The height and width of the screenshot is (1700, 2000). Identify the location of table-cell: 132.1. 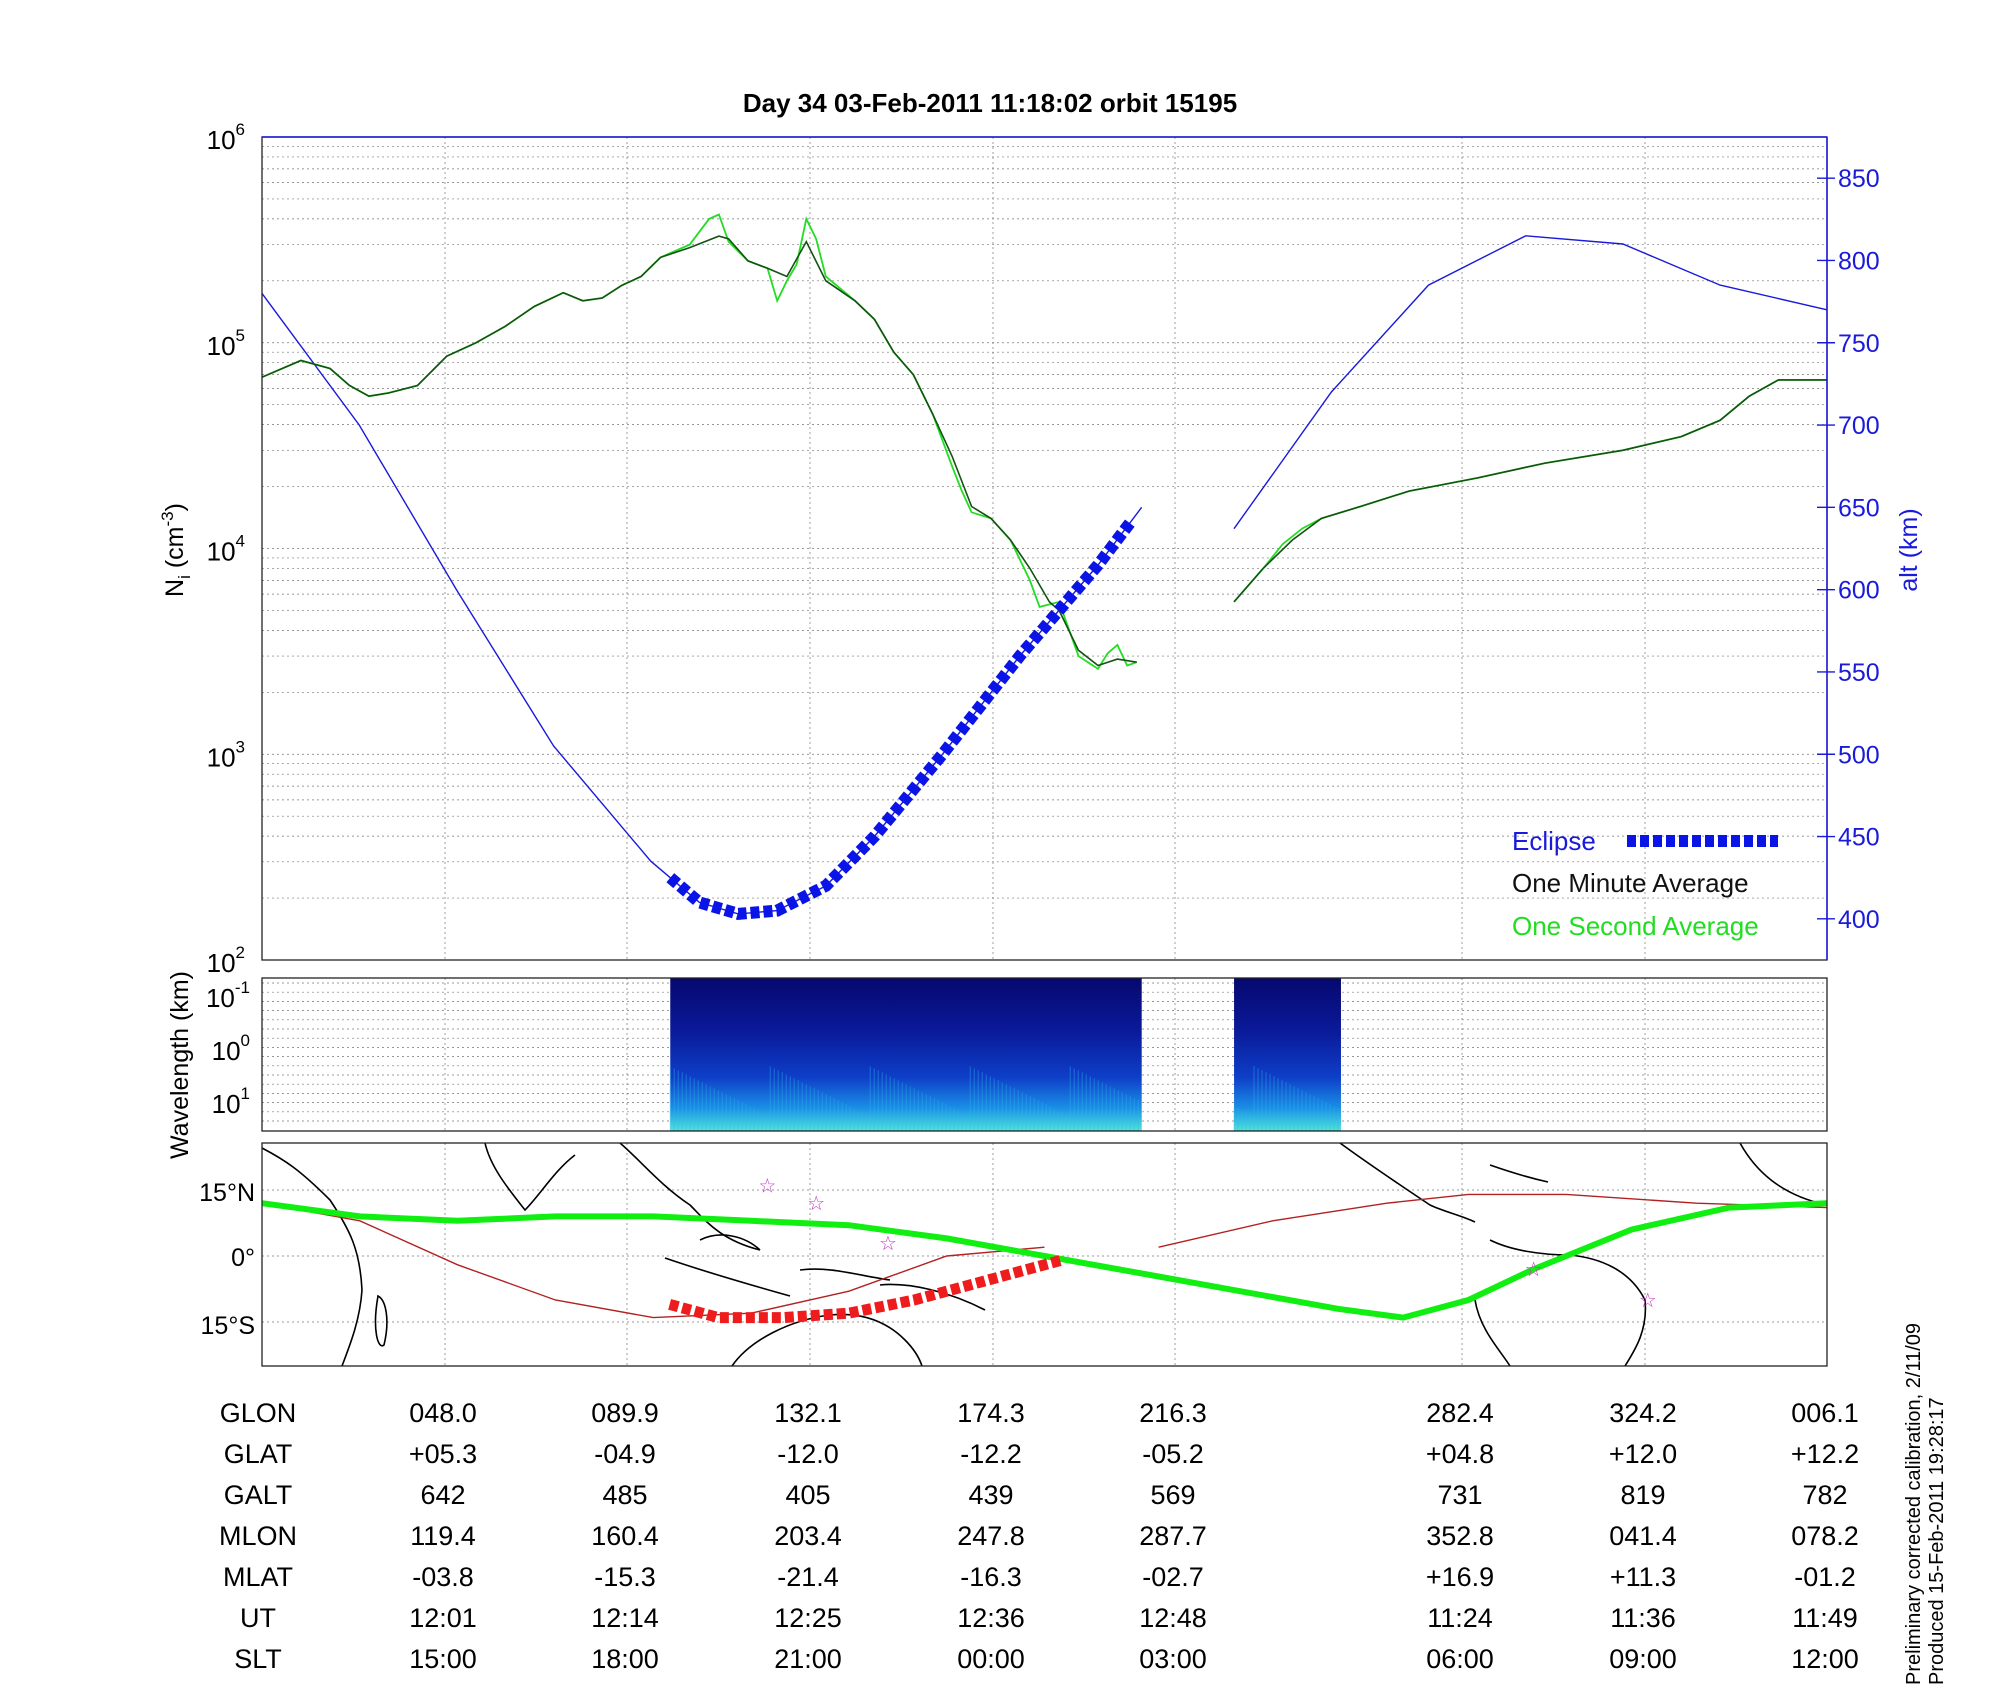
(808, 1413).